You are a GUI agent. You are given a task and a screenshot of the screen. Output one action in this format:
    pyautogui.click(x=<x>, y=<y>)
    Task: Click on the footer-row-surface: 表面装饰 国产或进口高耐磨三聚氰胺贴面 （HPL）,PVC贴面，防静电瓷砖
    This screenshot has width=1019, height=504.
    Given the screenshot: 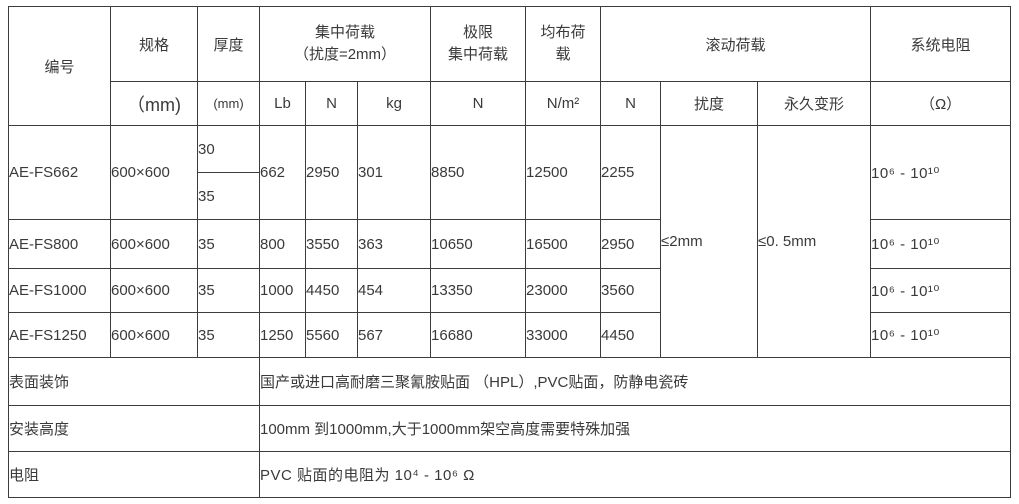 What is the action you would take?
    pyautogui.click(x=510, y=381)
    